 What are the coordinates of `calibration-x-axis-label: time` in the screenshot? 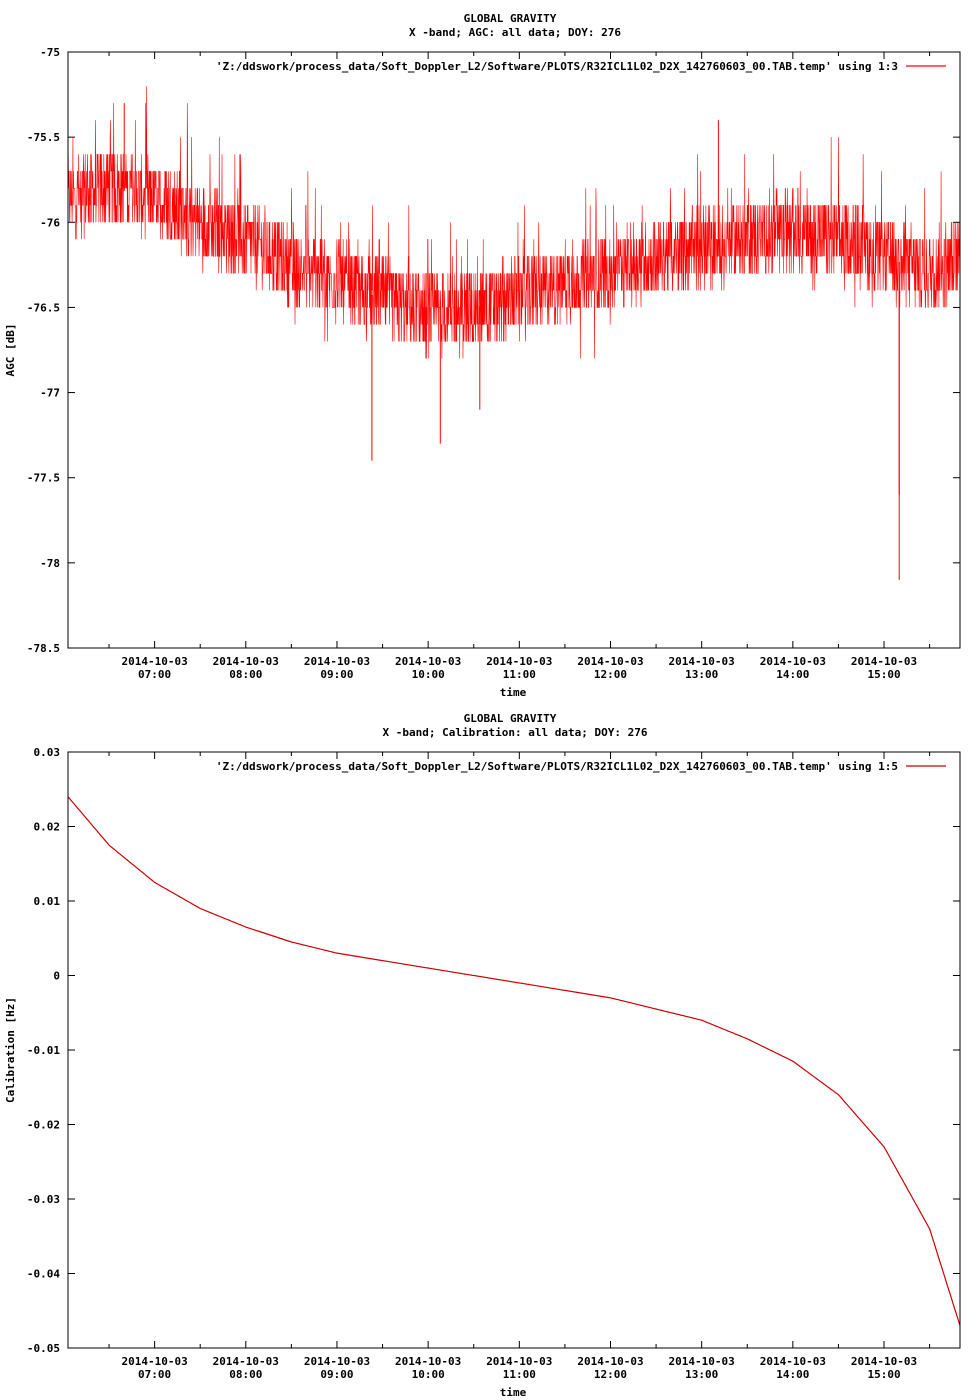 It's located at (513, 1392).